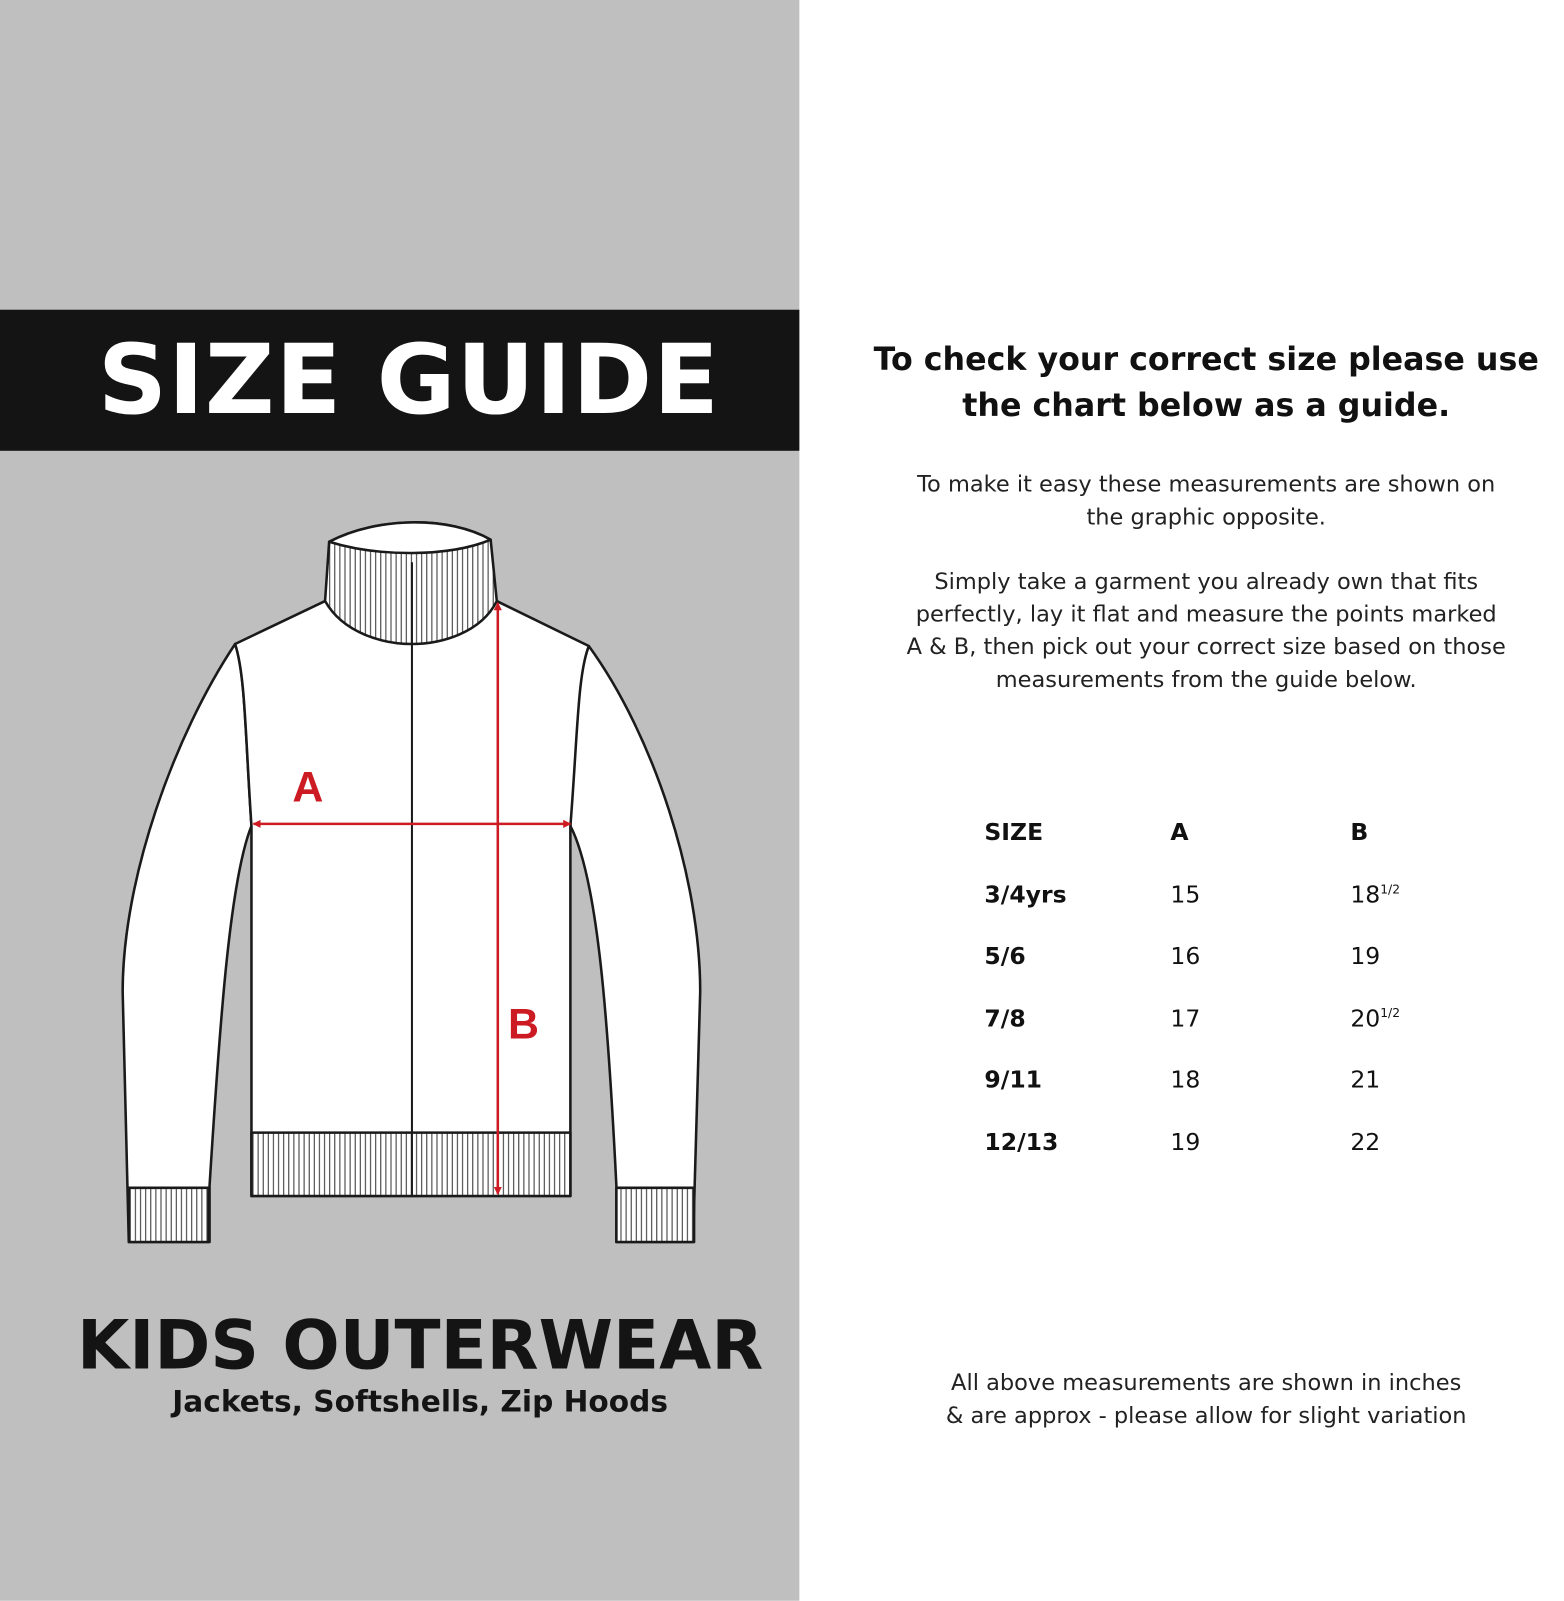 The height and width of the screenshot is (1601, 1564). I want to click on label-b: B, so click(523, 1025).